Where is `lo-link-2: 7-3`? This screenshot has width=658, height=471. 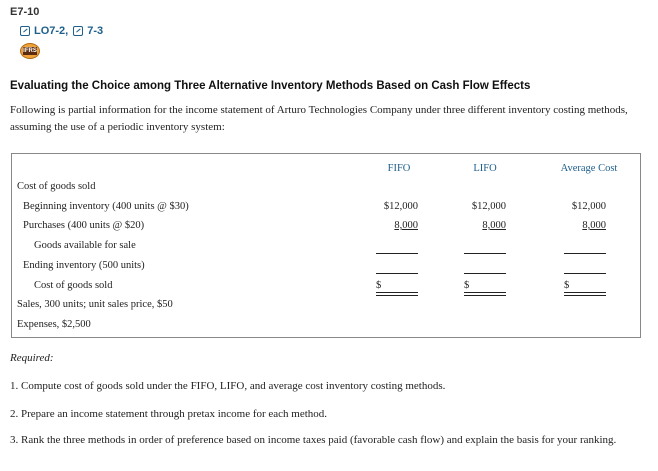 lo-link-2: 7-3 is located at coordinates (95, 31).